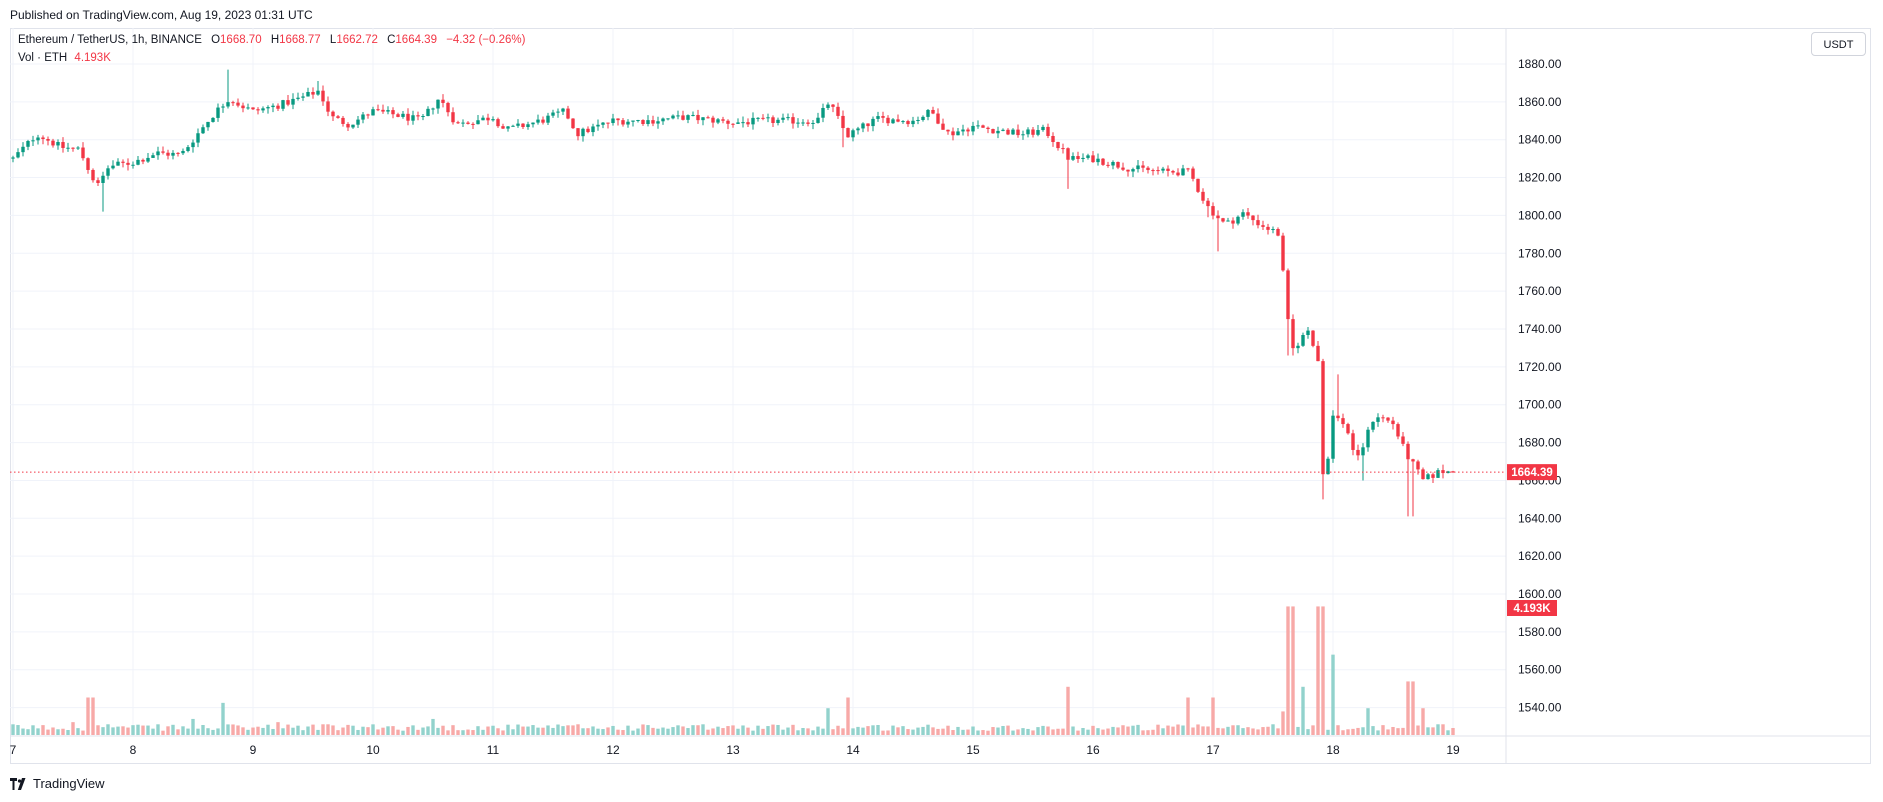 The height and width of the screenshot is (802, 1883). Describe the element at coordinates (13, 750) in the screenshot. I see `date-tick-label: 7` at that location.